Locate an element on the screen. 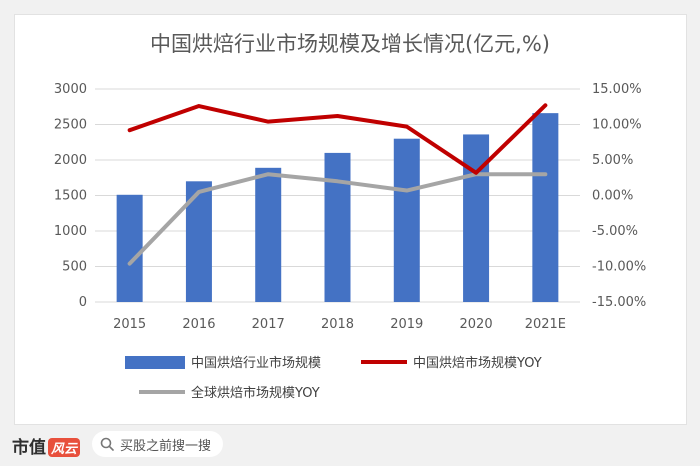 The width and height of the screenshot is (700, 466). legend-swatch is located at coordinates (155, 362).